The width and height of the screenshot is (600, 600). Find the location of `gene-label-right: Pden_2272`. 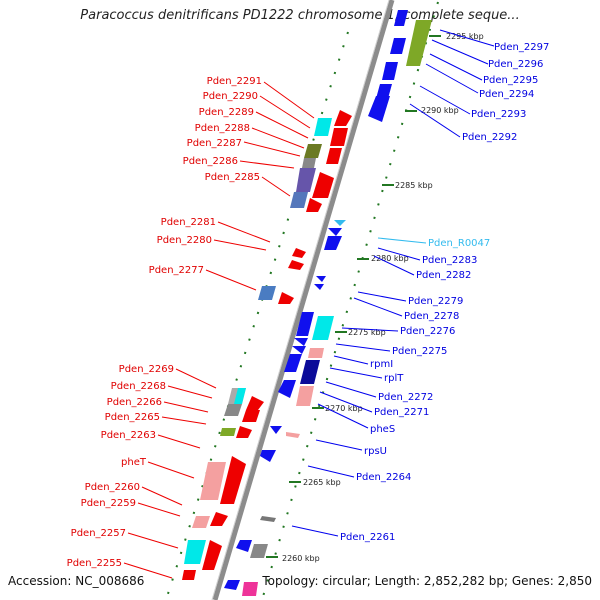

gene-label-right: Pden_2272 is located at coordinates (405, 397).